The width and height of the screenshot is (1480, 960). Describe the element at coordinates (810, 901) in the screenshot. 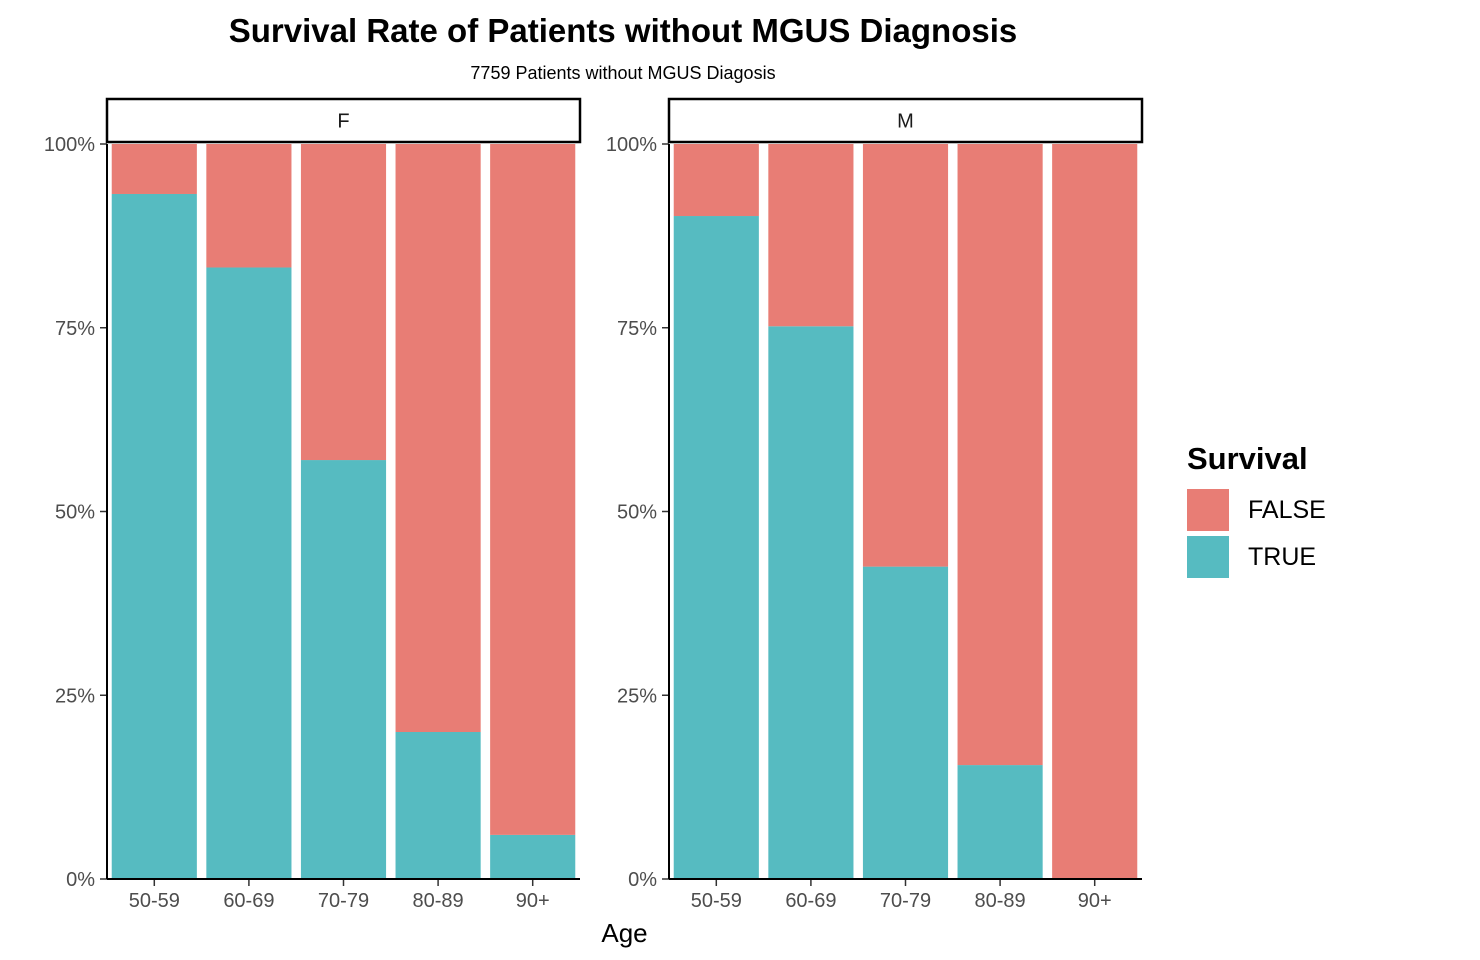

I see `x-tick-label-m-60-69: 60-69` at that location.